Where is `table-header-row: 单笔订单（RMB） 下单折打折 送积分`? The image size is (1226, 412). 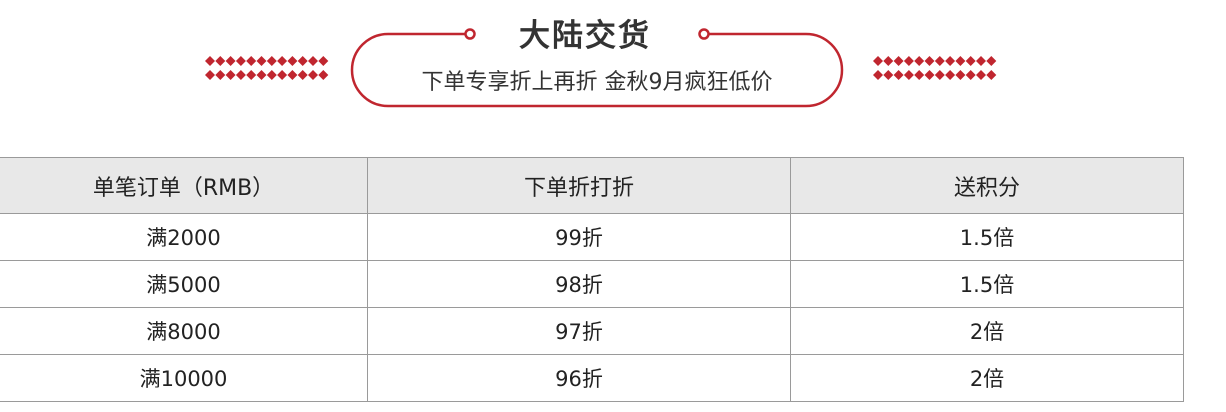
table-header-row: 单笔订单（RMB） 下单折打折 送积分 is located at coordinates (592, 185).